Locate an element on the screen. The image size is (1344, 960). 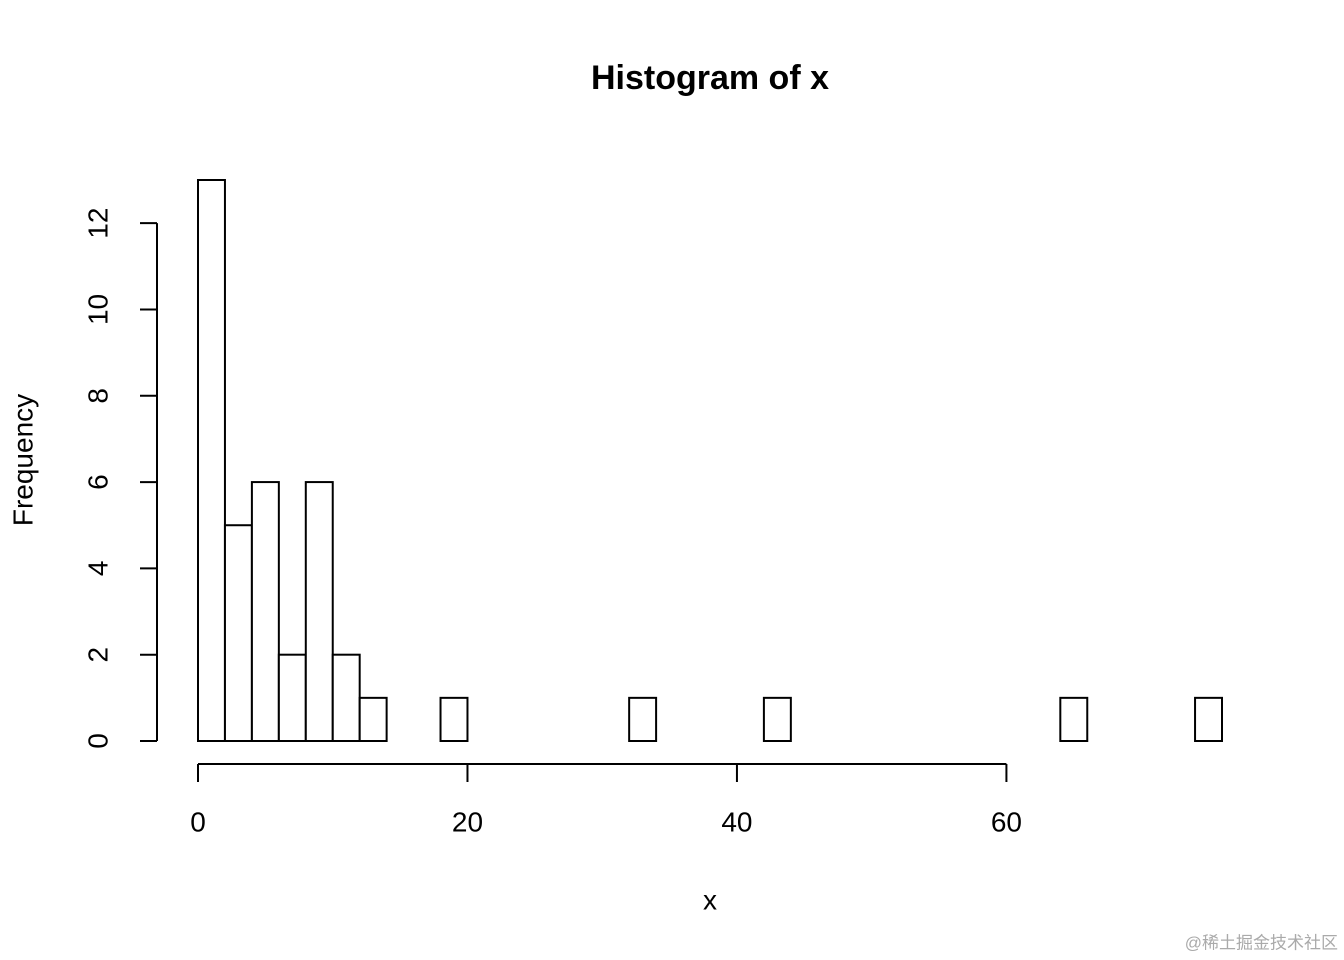
x-tick-label: 20 is located at coordinates (467, 821).